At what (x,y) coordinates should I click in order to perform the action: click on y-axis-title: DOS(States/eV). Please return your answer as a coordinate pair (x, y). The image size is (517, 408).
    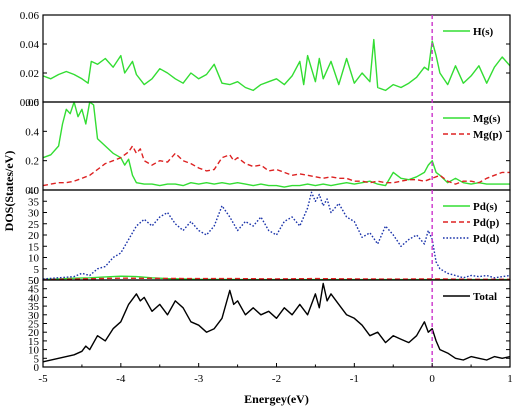
    Looking at the image, I should click on (9, 191).